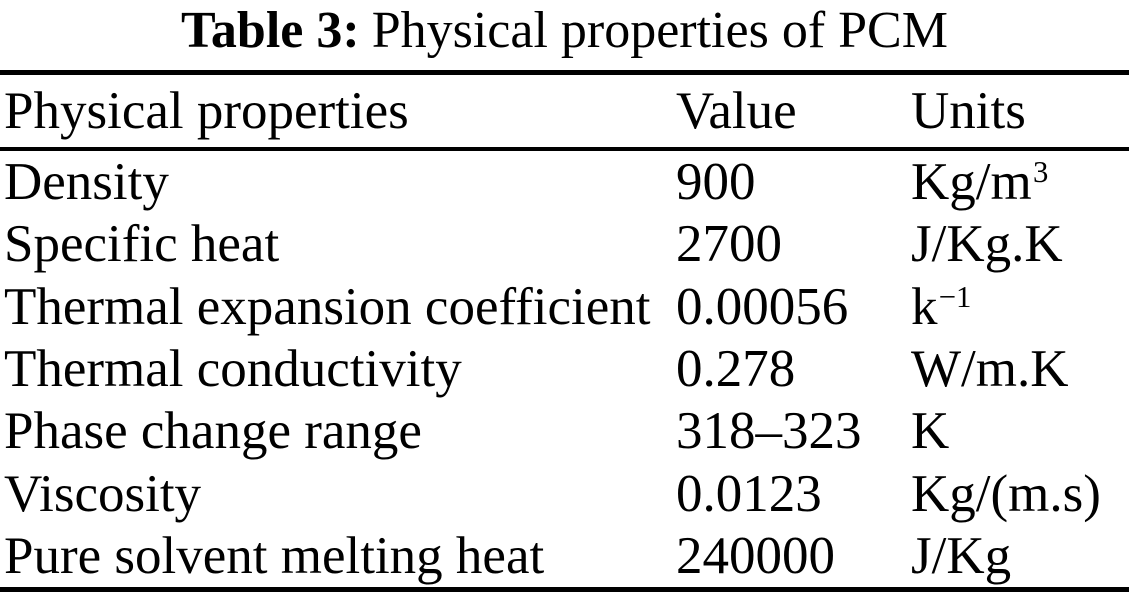  Describe the element at coordinates (86, 182) in the screenshot. I see `property-cell: Density` at that location.